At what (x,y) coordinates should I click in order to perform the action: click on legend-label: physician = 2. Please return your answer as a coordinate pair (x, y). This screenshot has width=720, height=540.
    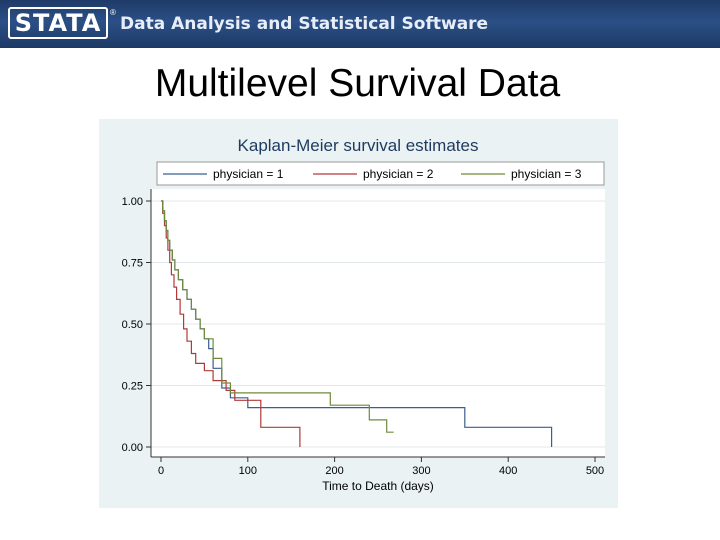
    Looking at the image, I should click on (398, 174).